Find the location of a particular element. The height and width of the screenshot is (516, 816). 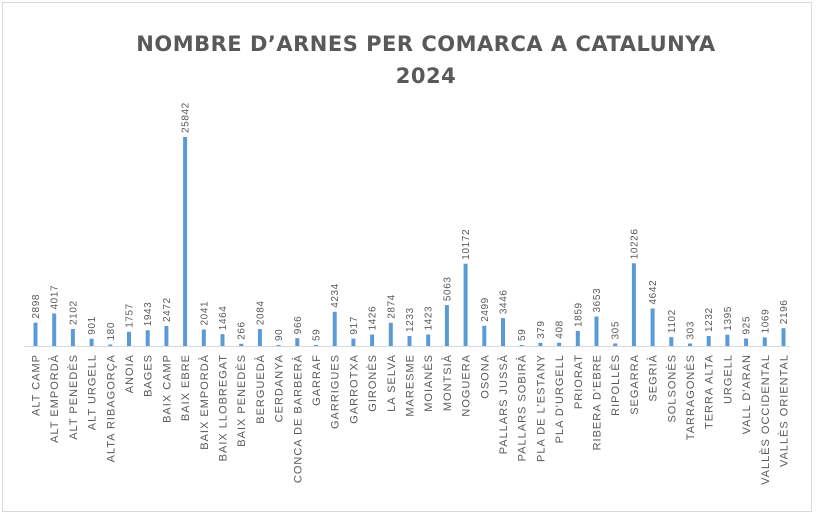

category-label: OSONA is located at coordinates (485, 376).